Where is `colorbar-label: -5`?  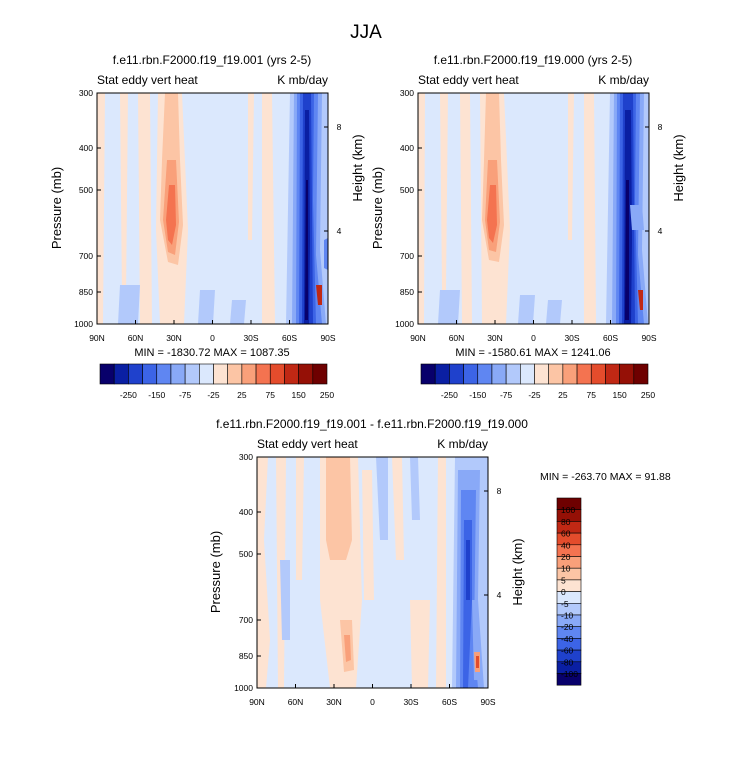 colorbar-label: -5 is located at coordinates (565, 604).